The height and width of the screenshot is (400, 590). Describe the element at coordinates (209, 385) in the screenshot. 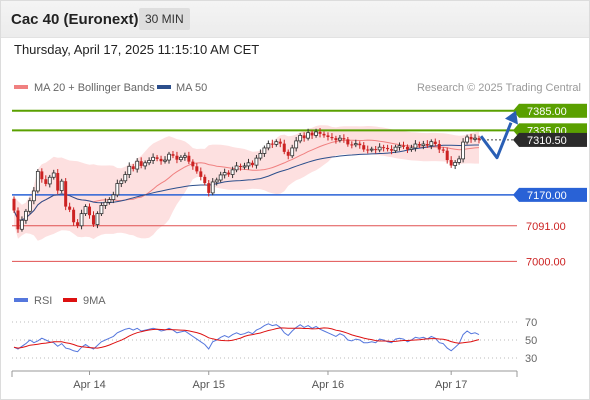

I see `x-tick-label: Apr 15` at that location.